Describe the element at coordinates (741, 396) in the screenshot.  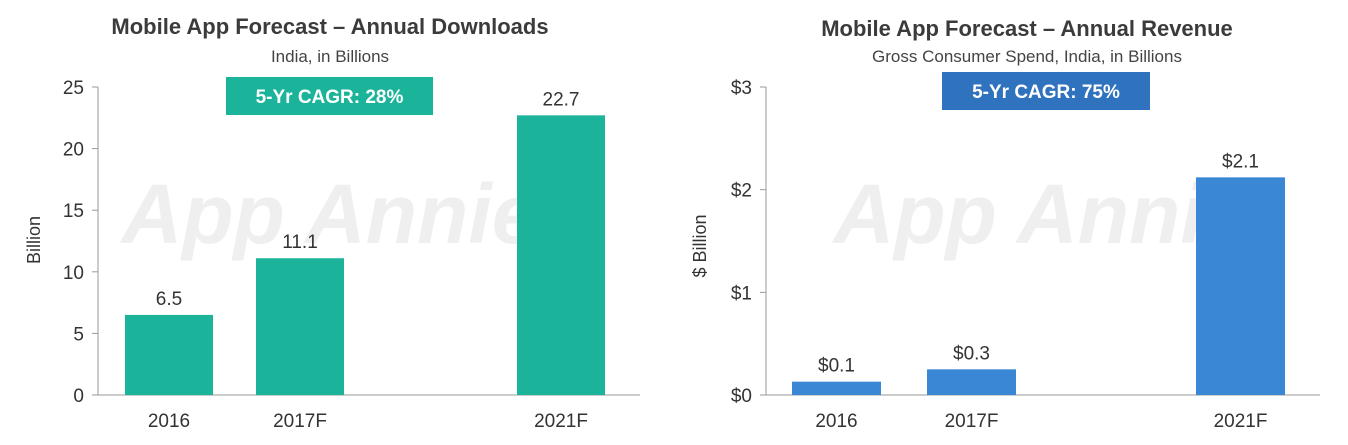
I see `y-tick-label: $0` at that location.